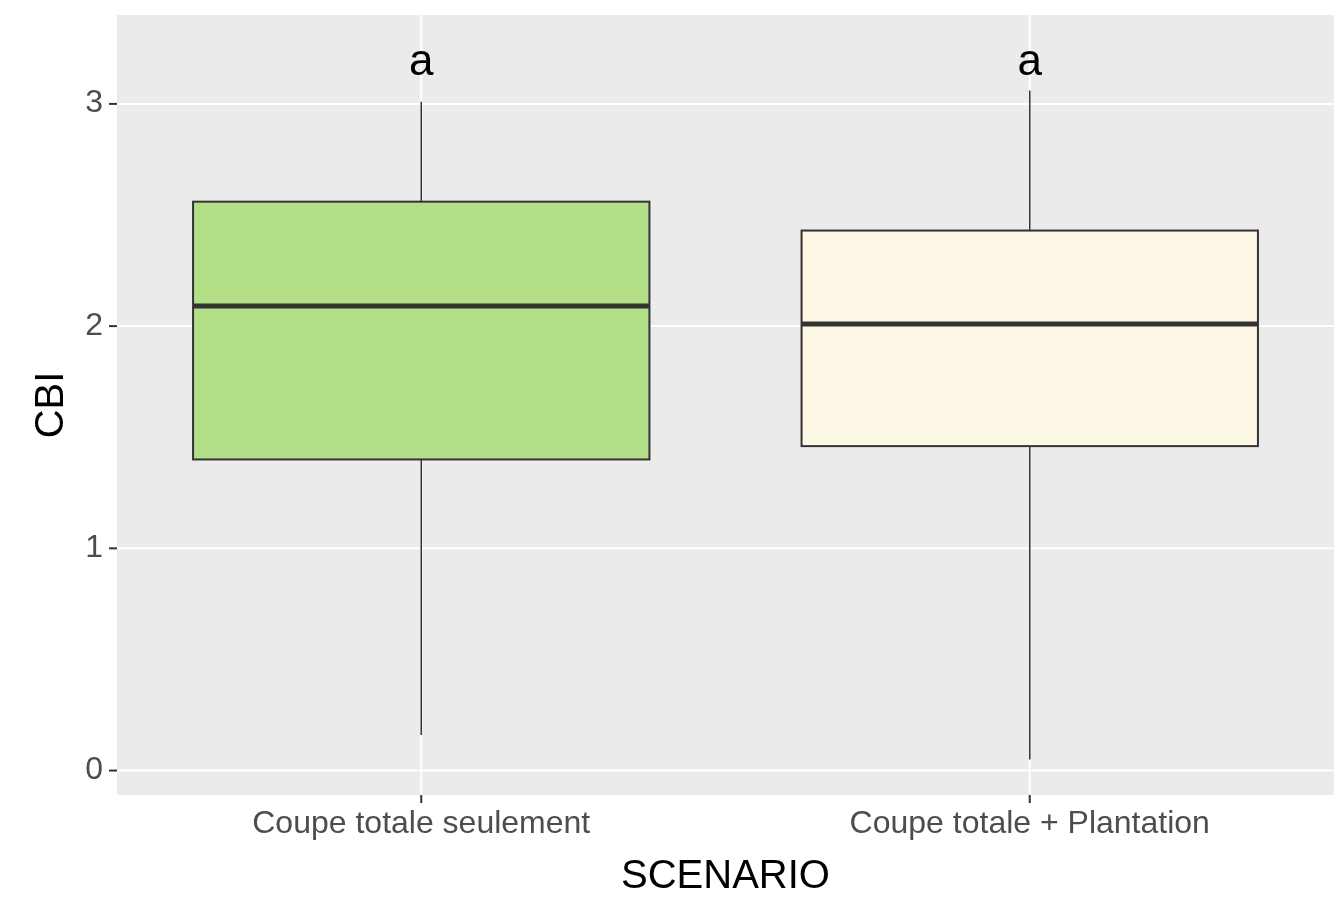  I want to click on y-tick-label: 1, so click(94, 545).